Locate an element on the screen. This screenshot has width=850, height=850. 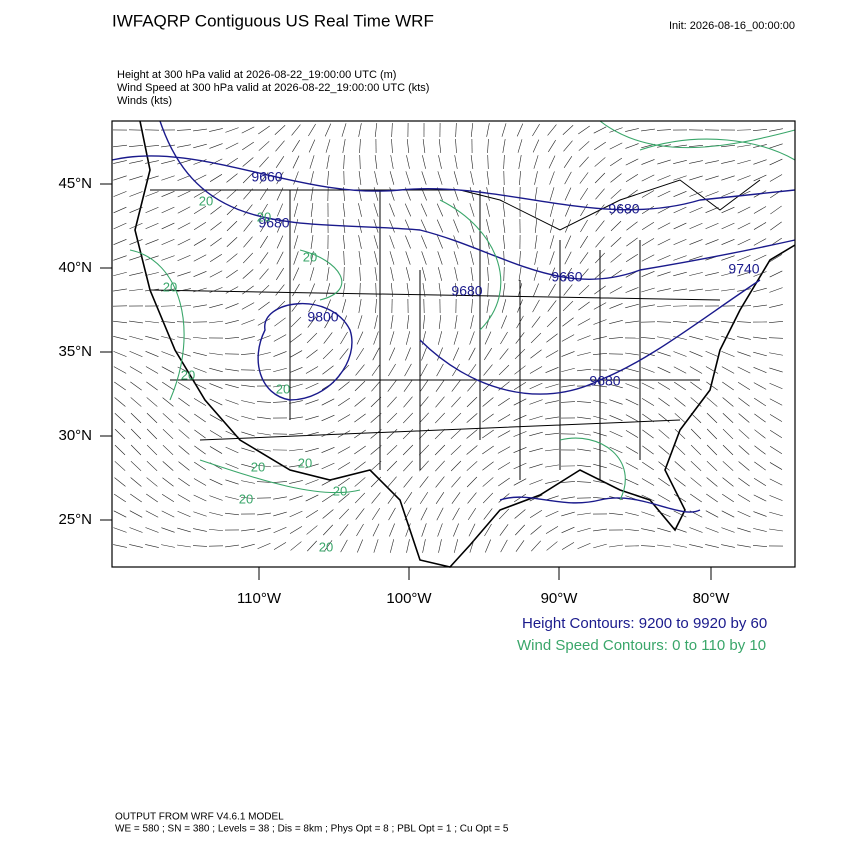
height-contour-label: 9740 is located at coordinates (743, 269).